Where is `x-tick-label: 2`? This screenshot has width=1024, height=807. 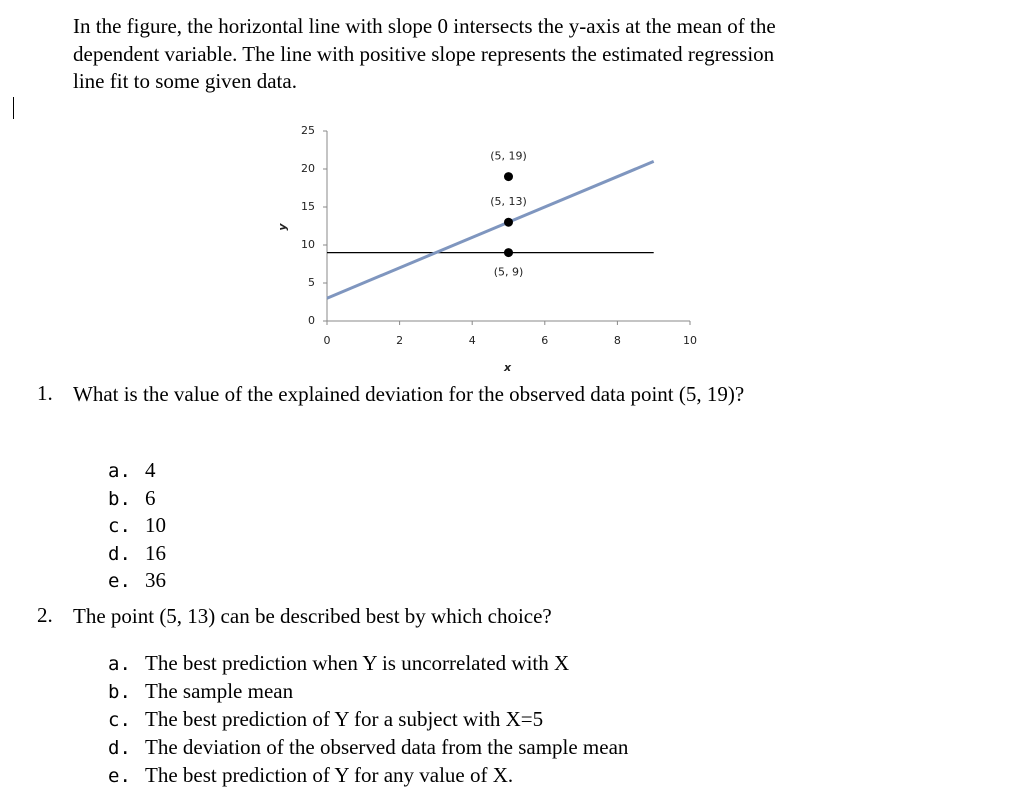
x-tick-label: 2 is located at coordinates (399, 340).